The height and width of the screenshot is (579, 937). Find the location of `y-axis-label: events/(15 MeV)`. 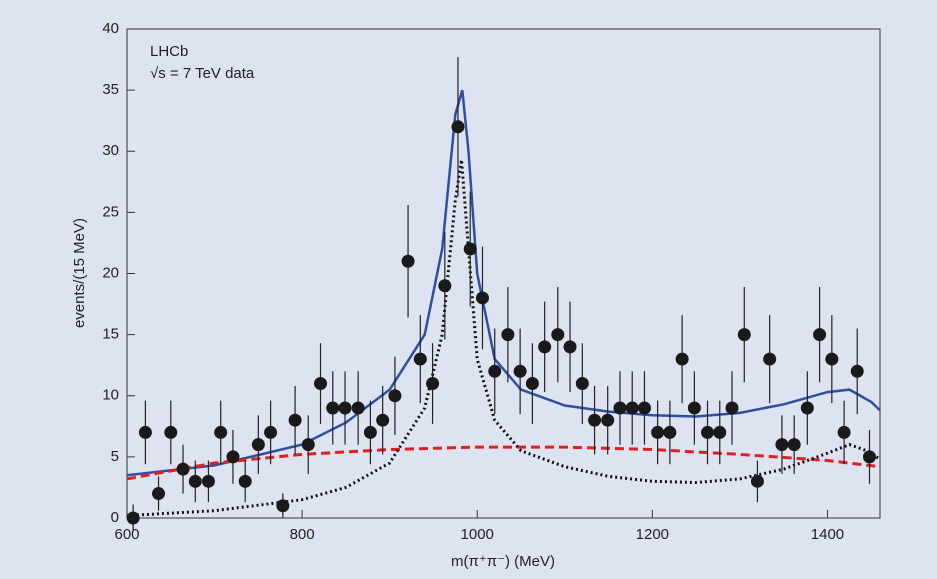

y-axis-label: events/(15 MeV) is located at coordinates (79, 273).